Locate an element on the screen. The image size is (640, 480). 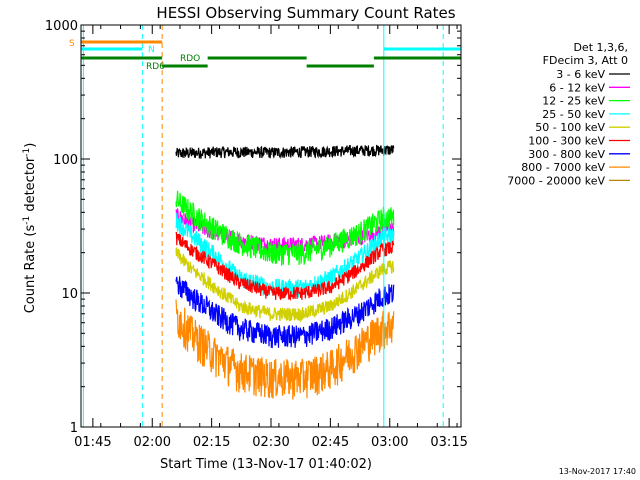
legend-label: 50 - 100 keV is located at coordinates (570, 127).